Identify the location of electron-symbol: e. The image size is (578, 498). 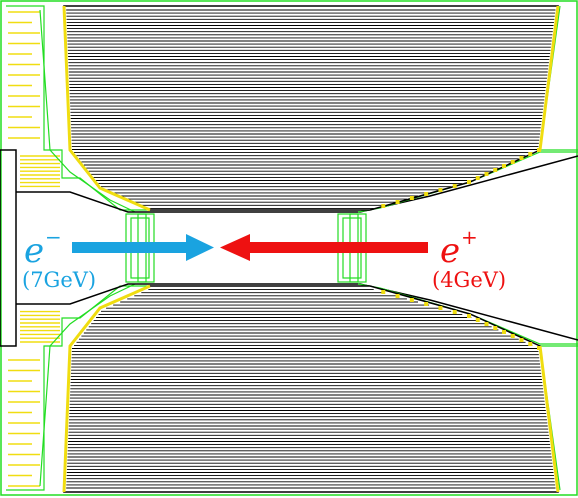
(34, 251).